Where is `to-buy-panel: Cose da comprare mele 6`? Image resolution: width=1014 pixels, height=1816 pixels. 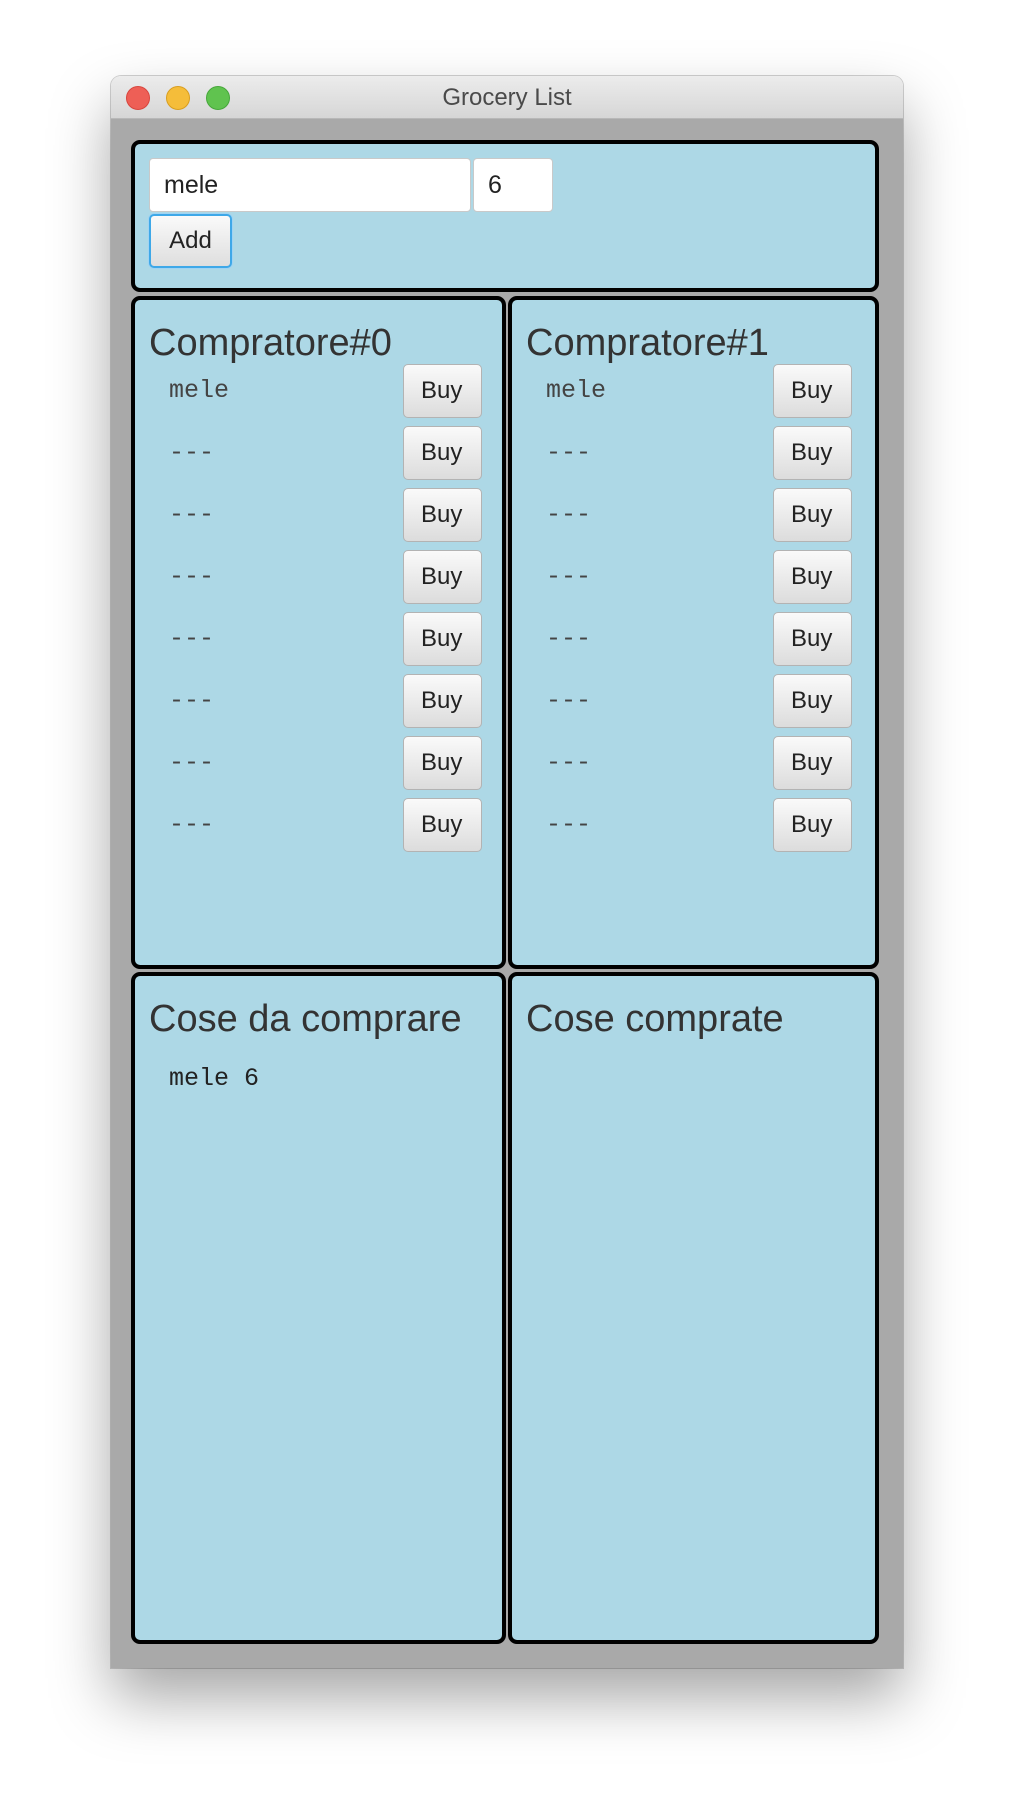 to-buy-panel: Cose da comprare mele 6 is located at coordinates (318, 1308).